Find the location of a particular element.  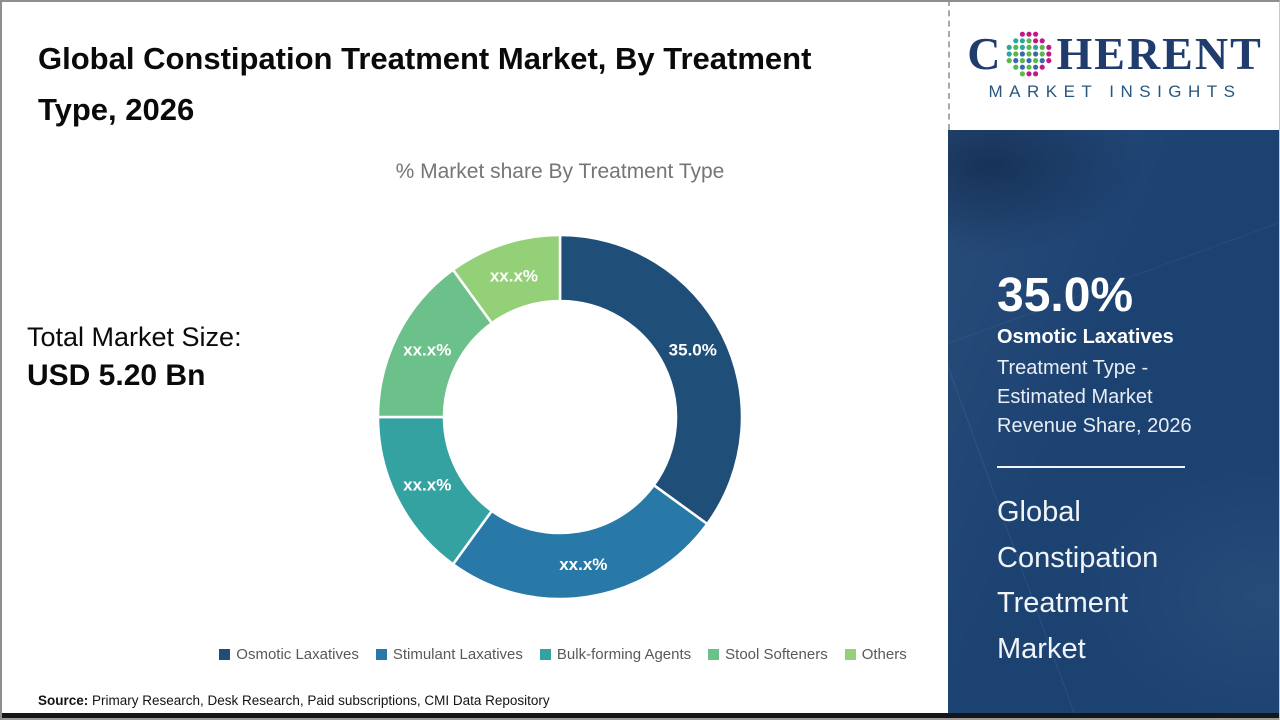

total-market-size-label: Total Market Size: is located at coordinates (134, 337).